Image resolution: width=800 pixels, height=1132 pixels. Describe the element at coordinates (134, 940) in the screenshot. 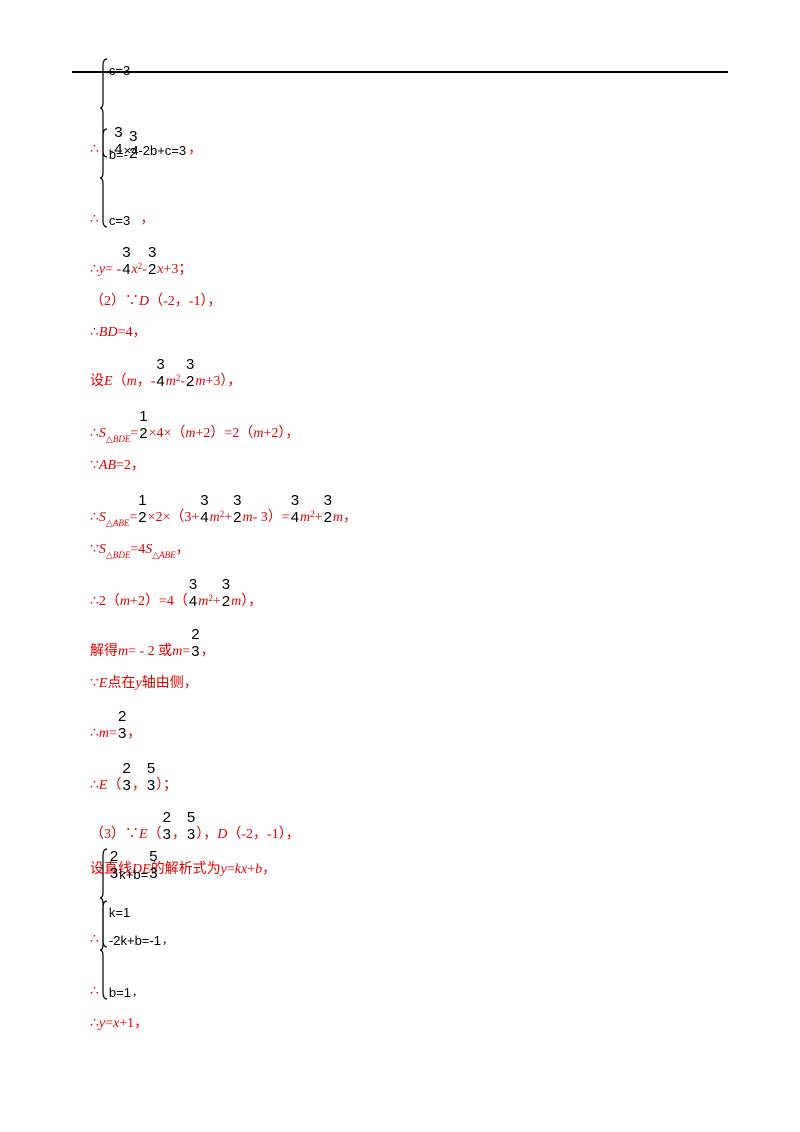

I see `text: -2k+b=-1` at that location.